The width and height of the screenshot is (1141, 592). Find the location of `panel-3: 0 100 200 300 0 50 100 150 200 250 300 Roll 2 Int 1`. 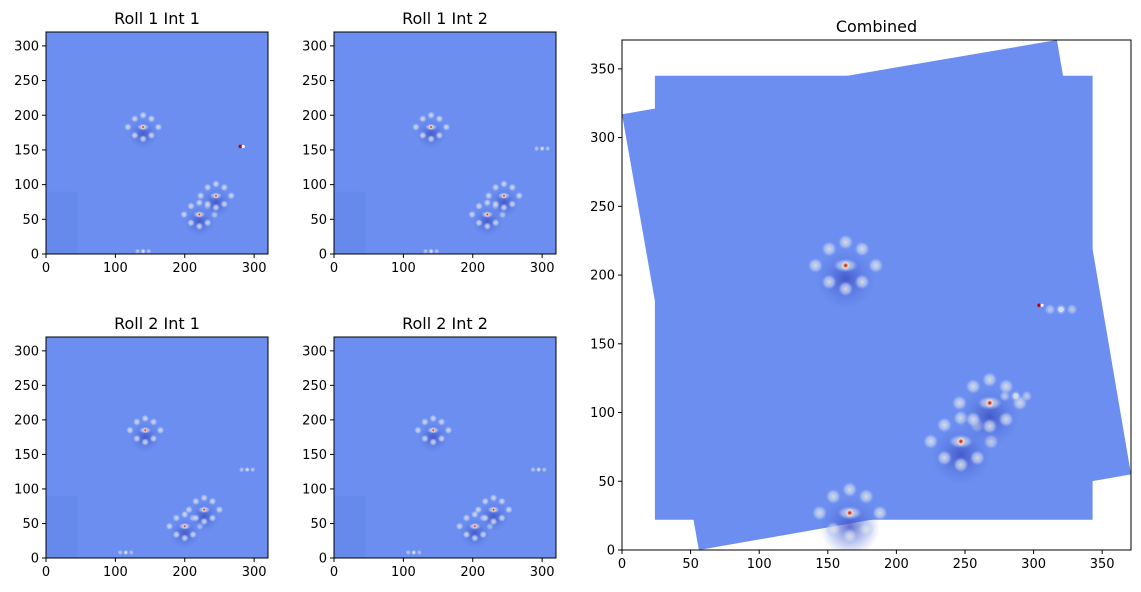

panel-3: 0 100 200 300 0 50 100 150 200 250 300 Roll 2 Int 1 is located at coordinates (141, 447).